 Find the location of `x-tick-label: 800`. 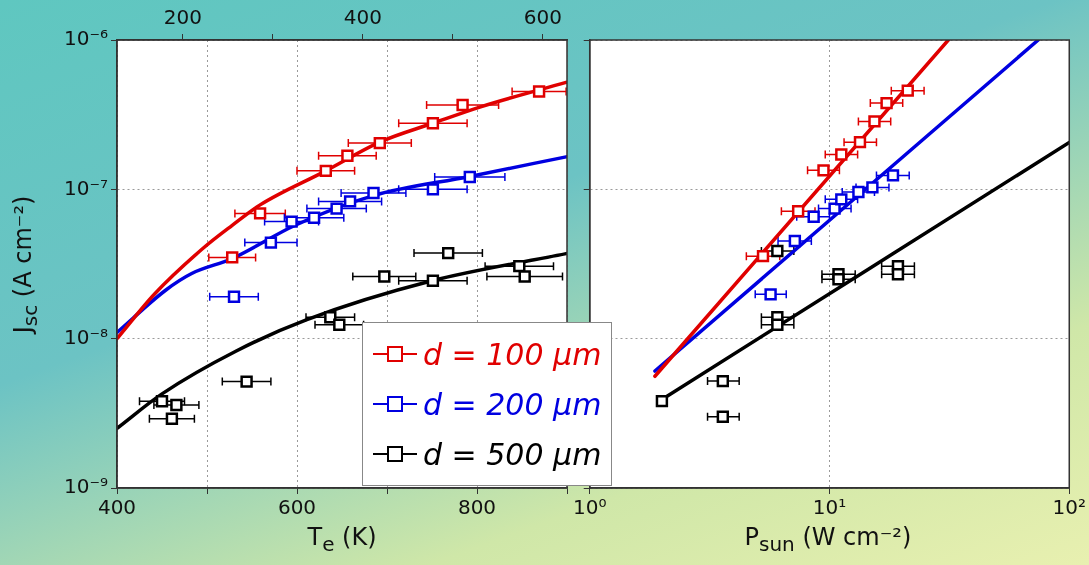

x-tick-label: 800 is located at coordinates (477, 507).